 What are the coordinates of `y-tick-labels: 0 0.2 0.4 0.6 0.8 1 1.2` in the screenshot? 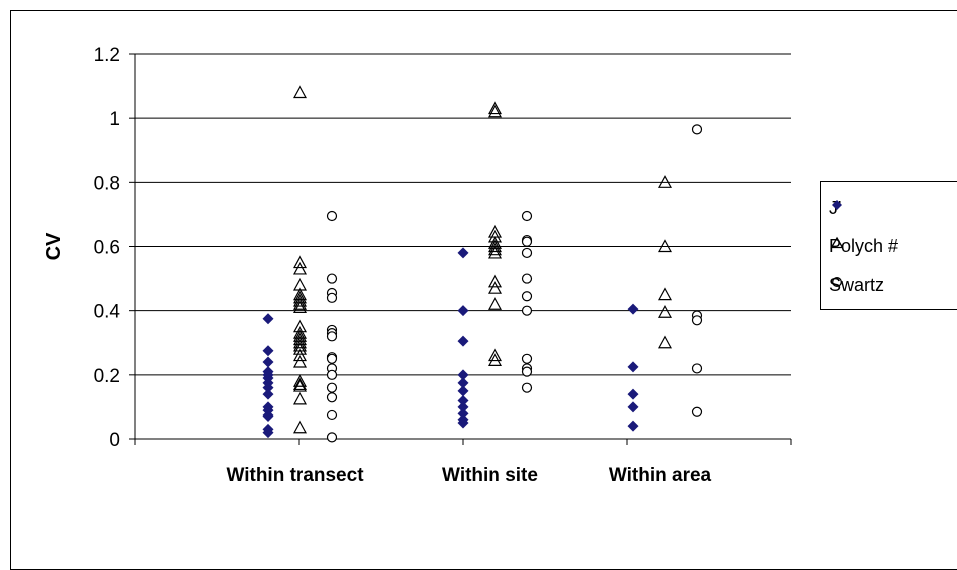 It's located at (107, 248).